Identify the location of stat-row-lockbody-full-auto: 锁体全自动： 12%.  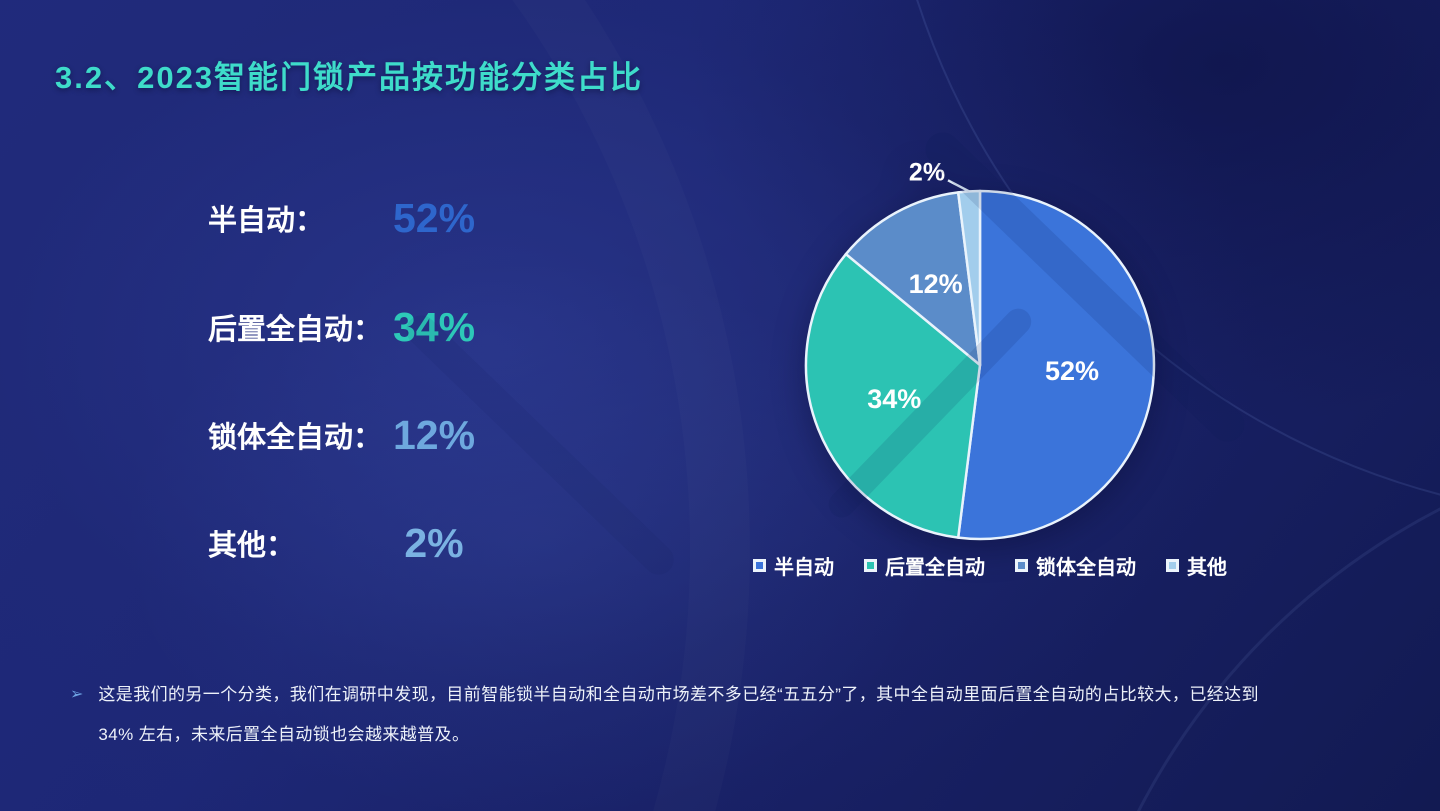
(343, 435).